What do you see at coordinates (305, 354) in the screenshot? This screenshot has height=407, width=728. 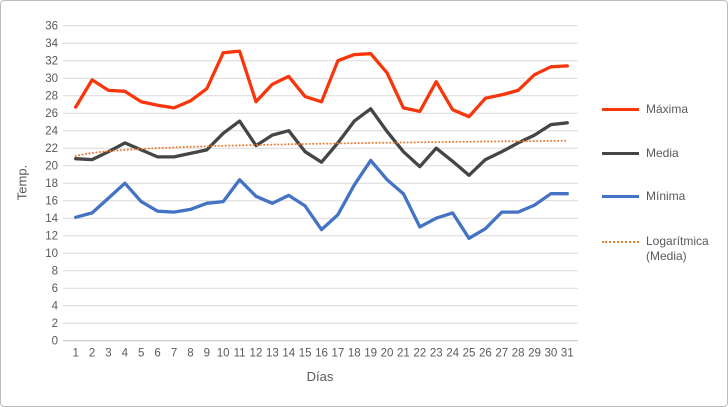 I see `svg-text: 15` at bounding box center [305, 354].